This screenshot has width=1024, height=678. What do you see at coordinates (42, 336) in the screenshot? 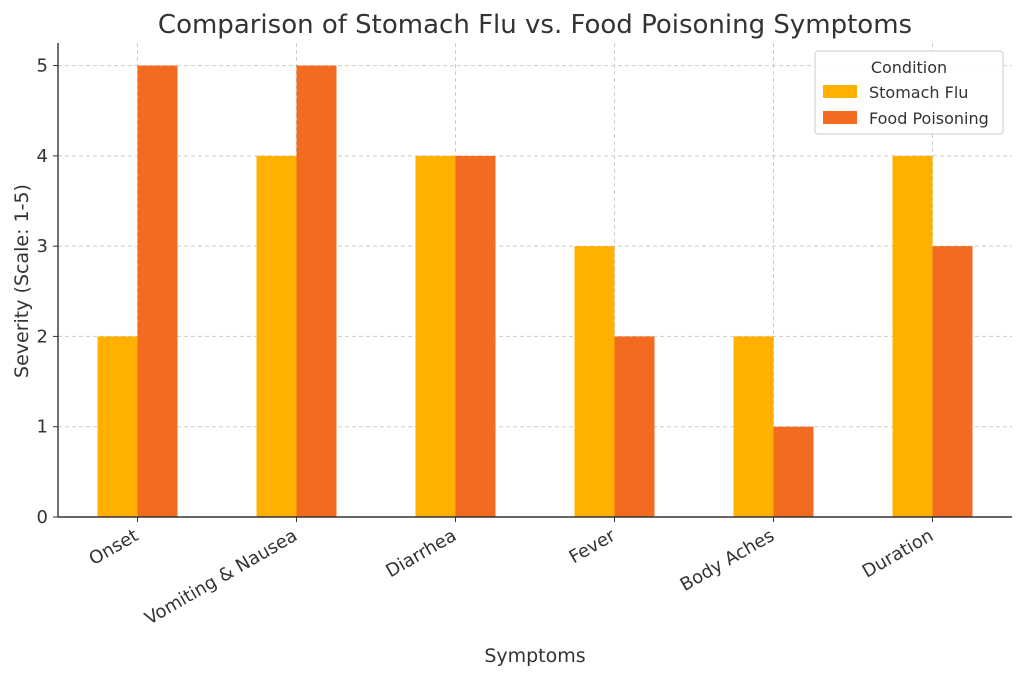
I see `y-tick-label: 2` at bounding box center [42, 336].